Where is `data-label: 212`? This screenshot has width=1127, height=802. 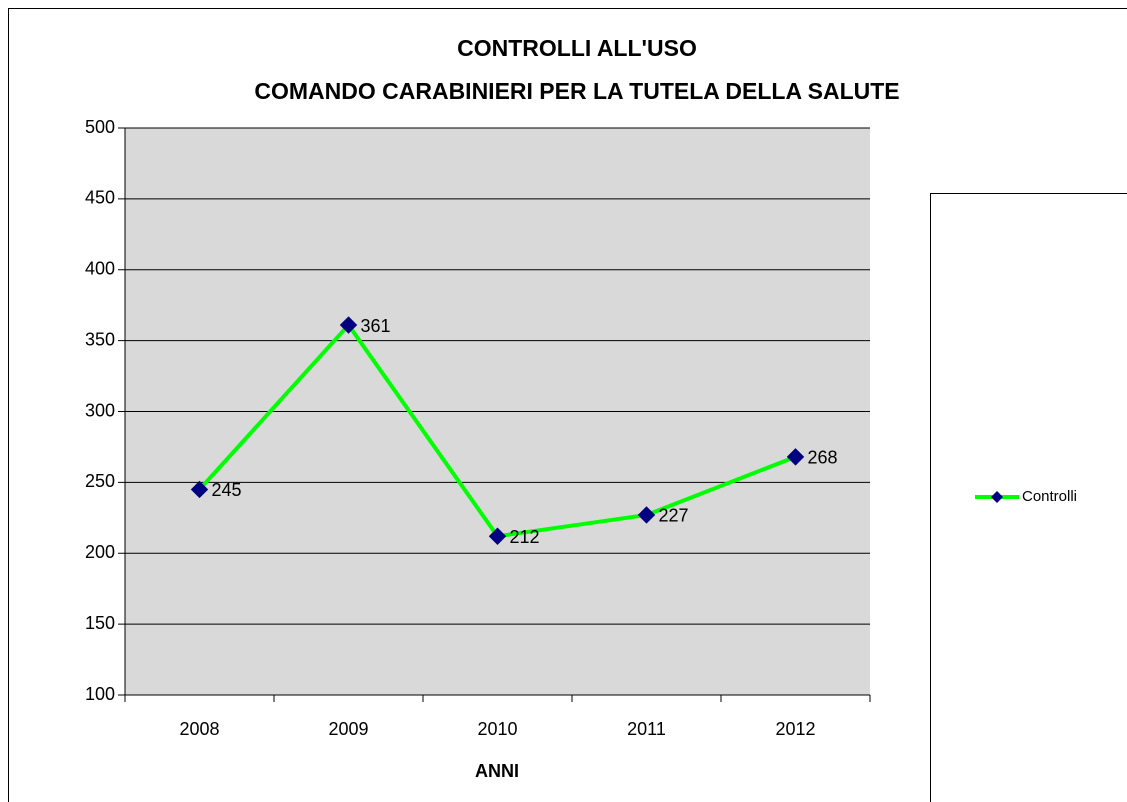 data-label: 212 is located at coordinates (525, 537).